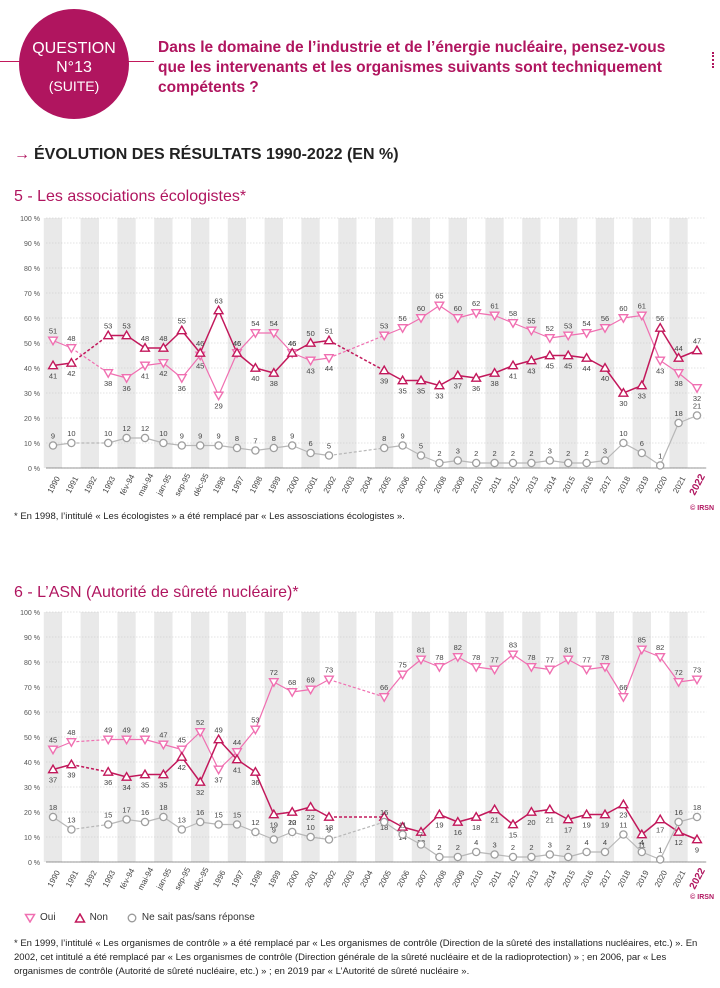  I want to click on data-label: 61, so click(642, 306).